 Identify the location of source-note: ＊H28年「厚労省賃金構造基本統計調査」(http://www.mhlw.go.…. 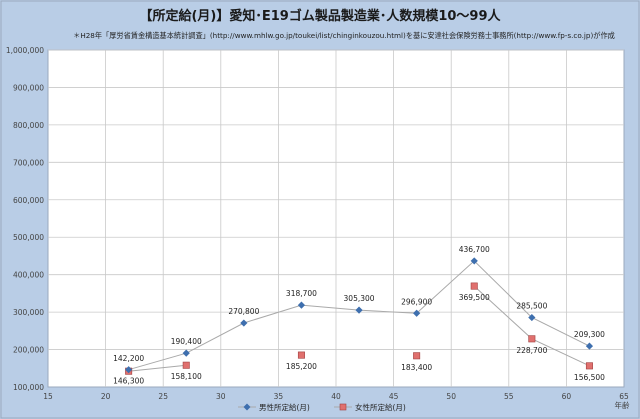
(344, 35).